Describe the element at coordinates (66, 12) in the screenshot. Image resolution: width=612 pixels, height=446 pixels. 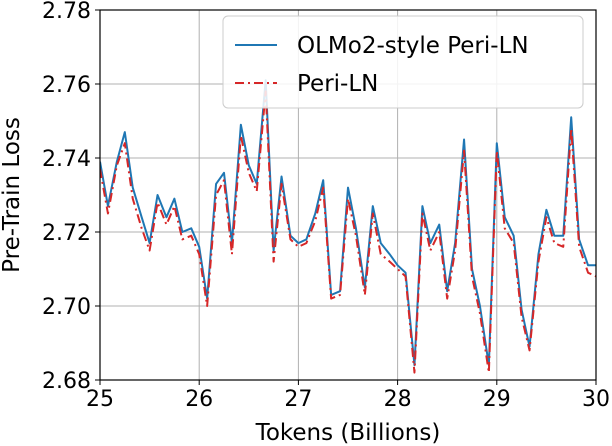
I see `y-tick-label: 2.78` at that location.